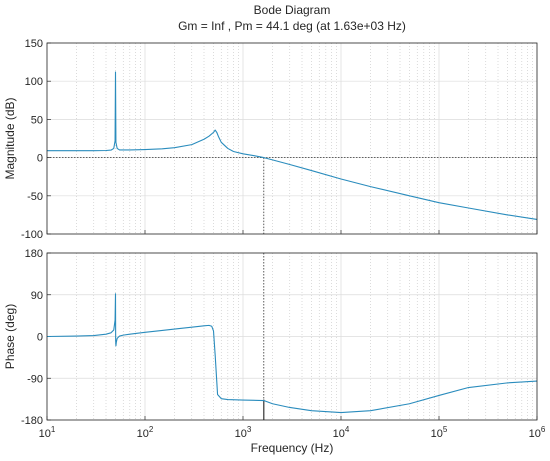 This screenshot has height=461, width=550. What do you see at coordinates (292, 195) in the screenshot?
I see `magnitude-reference-lines` at bounding box center [292, 195].